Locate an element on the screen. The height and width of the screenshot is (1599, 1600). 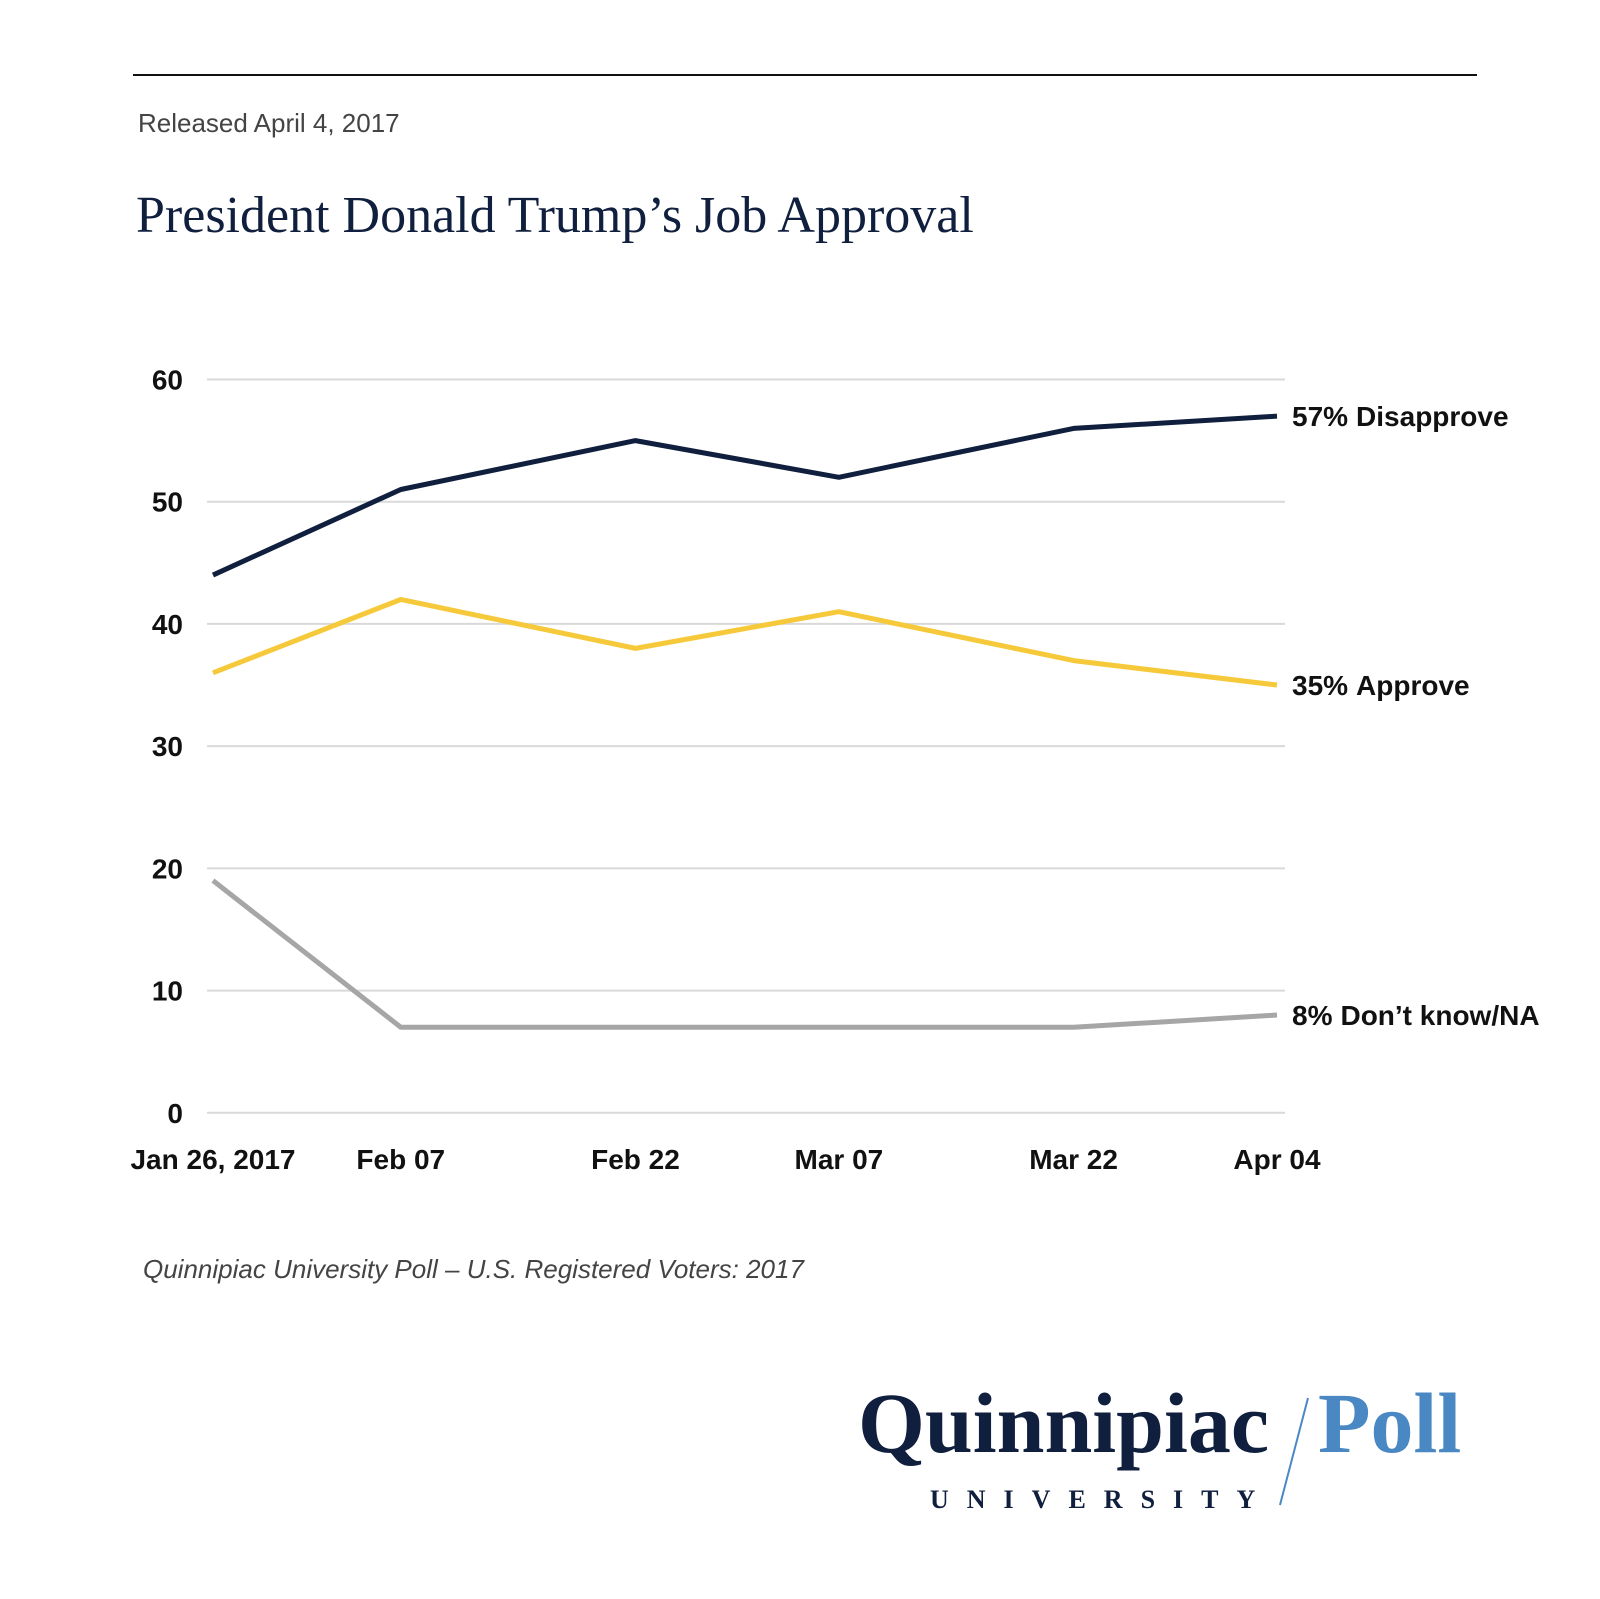
end-value-label: 57% is located at coordinates (1320, 416).